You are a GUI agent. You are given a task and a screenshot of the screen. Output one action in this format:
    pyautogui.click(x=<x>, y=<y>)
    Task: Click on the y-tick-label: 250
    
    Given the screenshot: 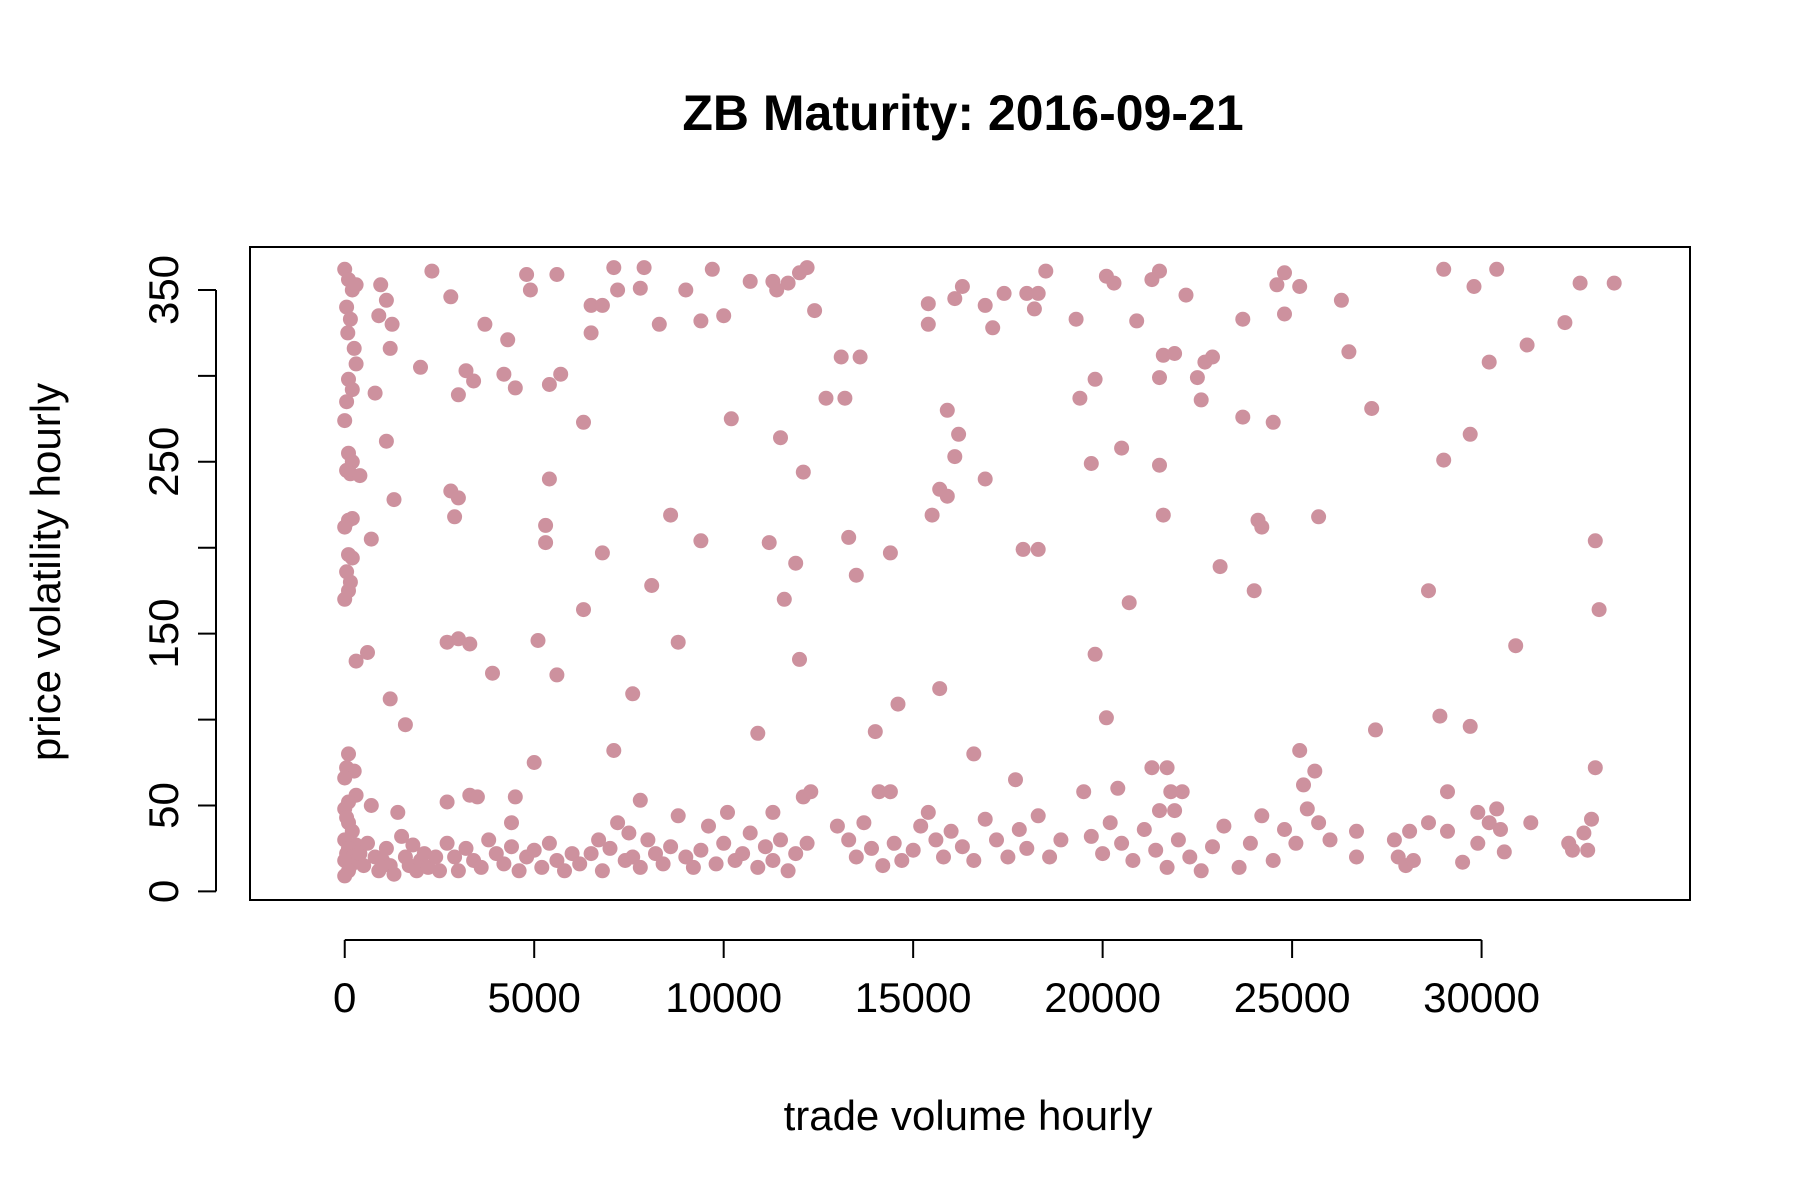 What is the action you would take?
    pyautogui.click(x=163, y=462)
    